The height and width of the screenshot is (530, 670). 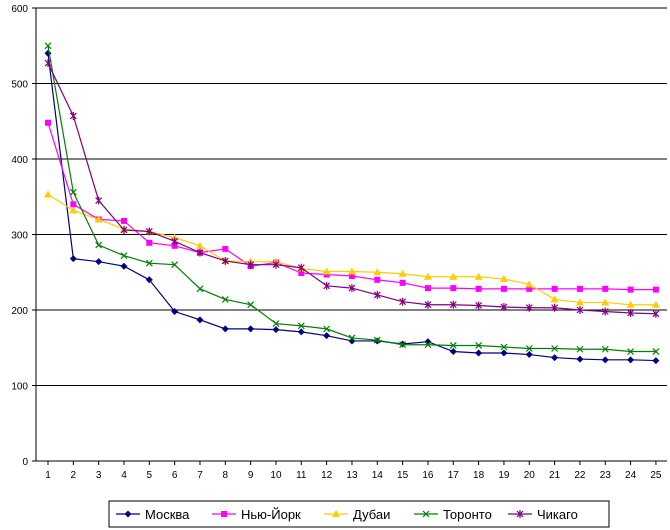 What do you see at coordinates (327, 475) in the screenshot?
I see `x-tick-label: 12` at bounding box center [327, 475].